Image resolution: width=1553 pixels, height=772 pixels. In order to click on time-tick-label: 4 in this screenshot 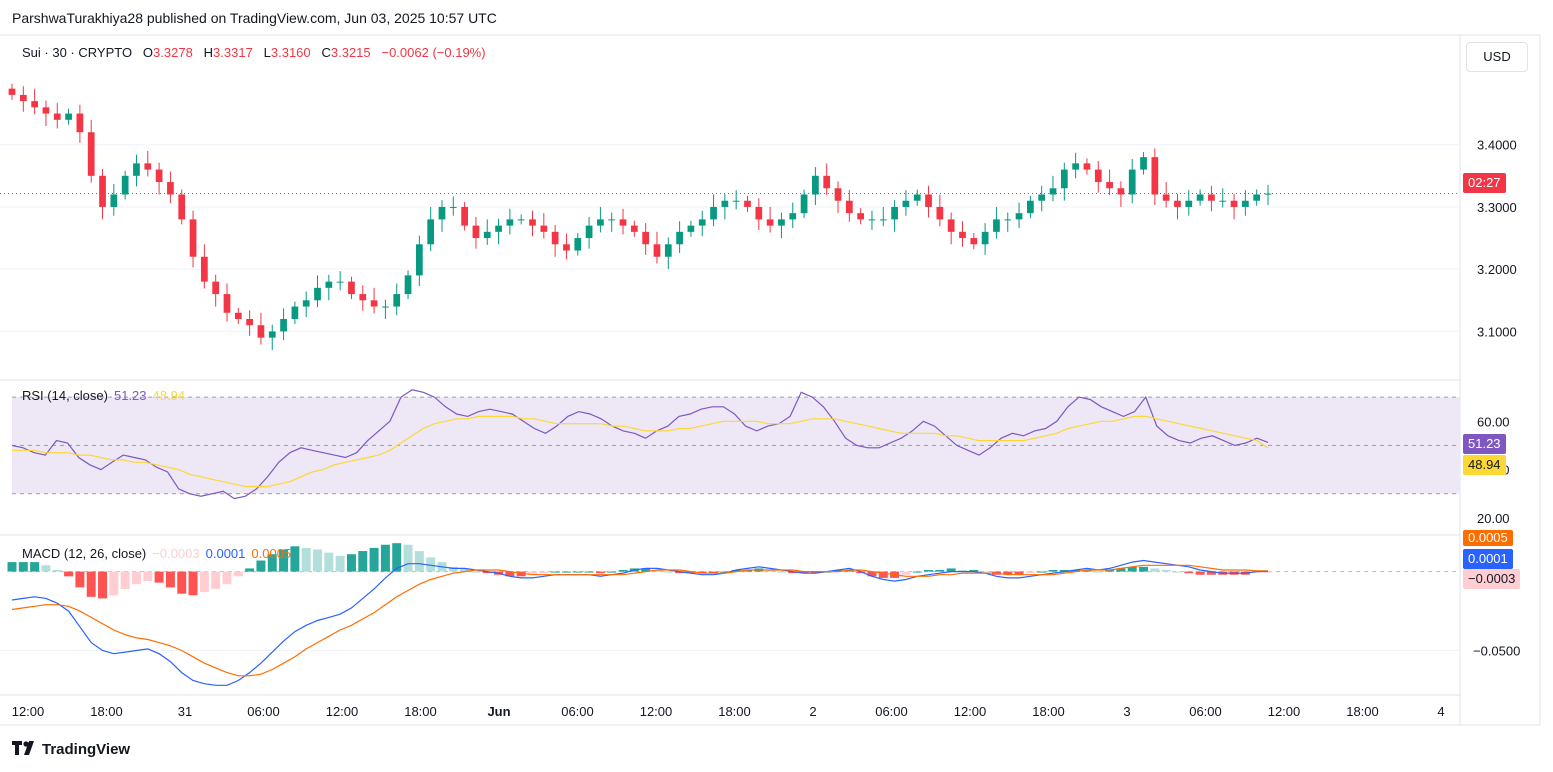, I will do `click(1440, 711)`.